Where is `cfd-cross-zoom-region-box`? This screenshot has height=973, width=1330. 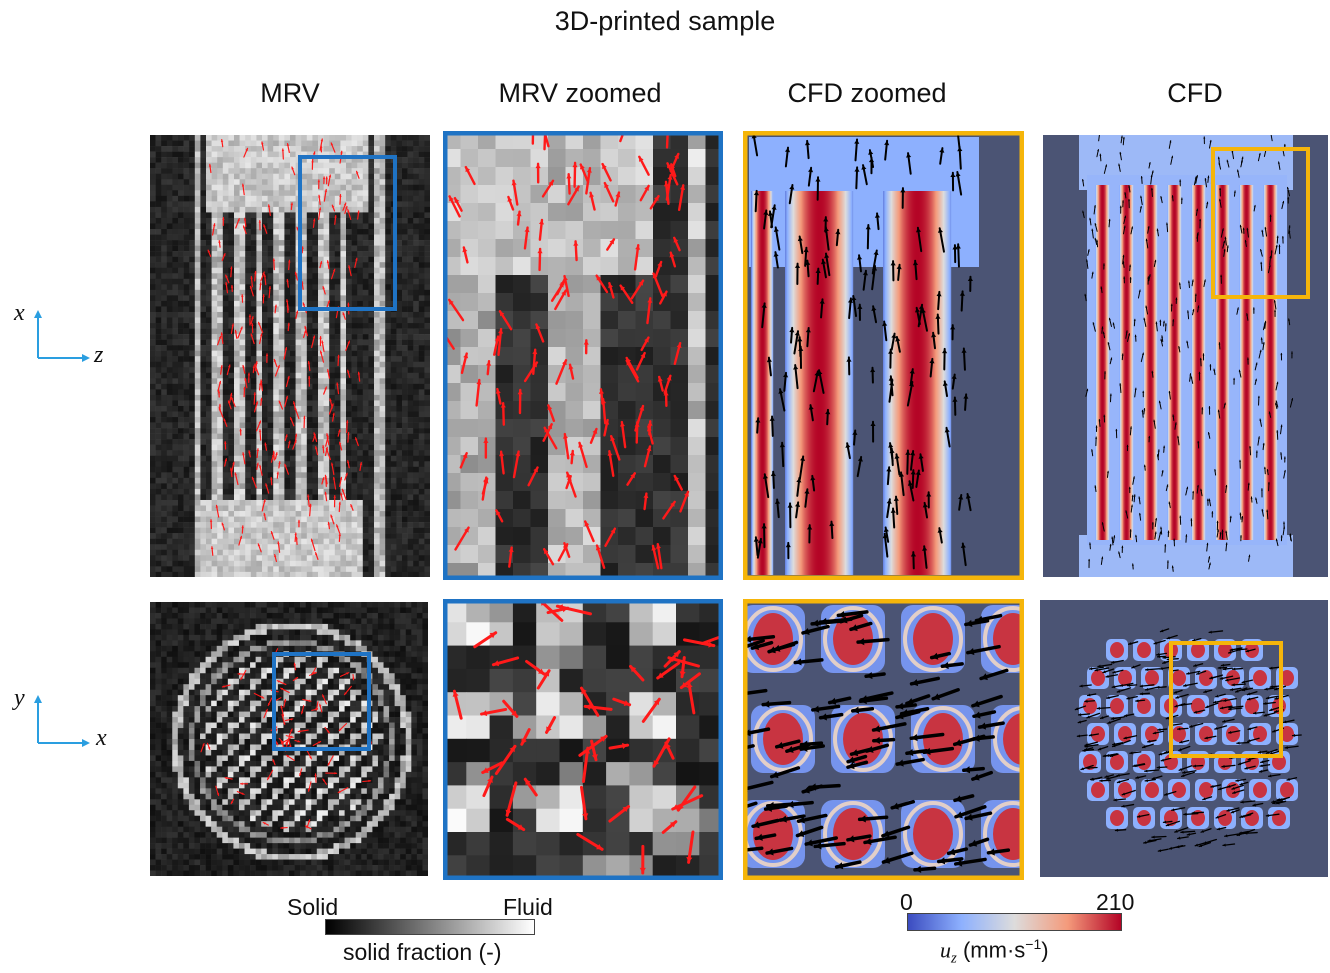
cfd-cross-zoom-region-box is located at coordinates (1226, 699).